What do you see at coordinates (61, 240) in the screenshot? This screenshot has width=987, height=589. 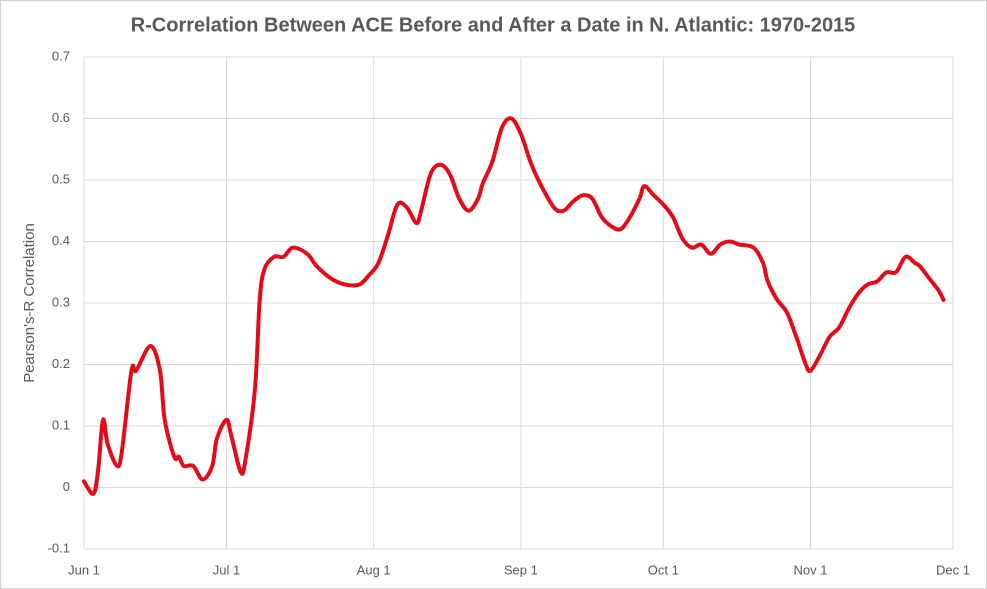 I see `y-tick-label: 0.4` at bounding box center [61, 240].